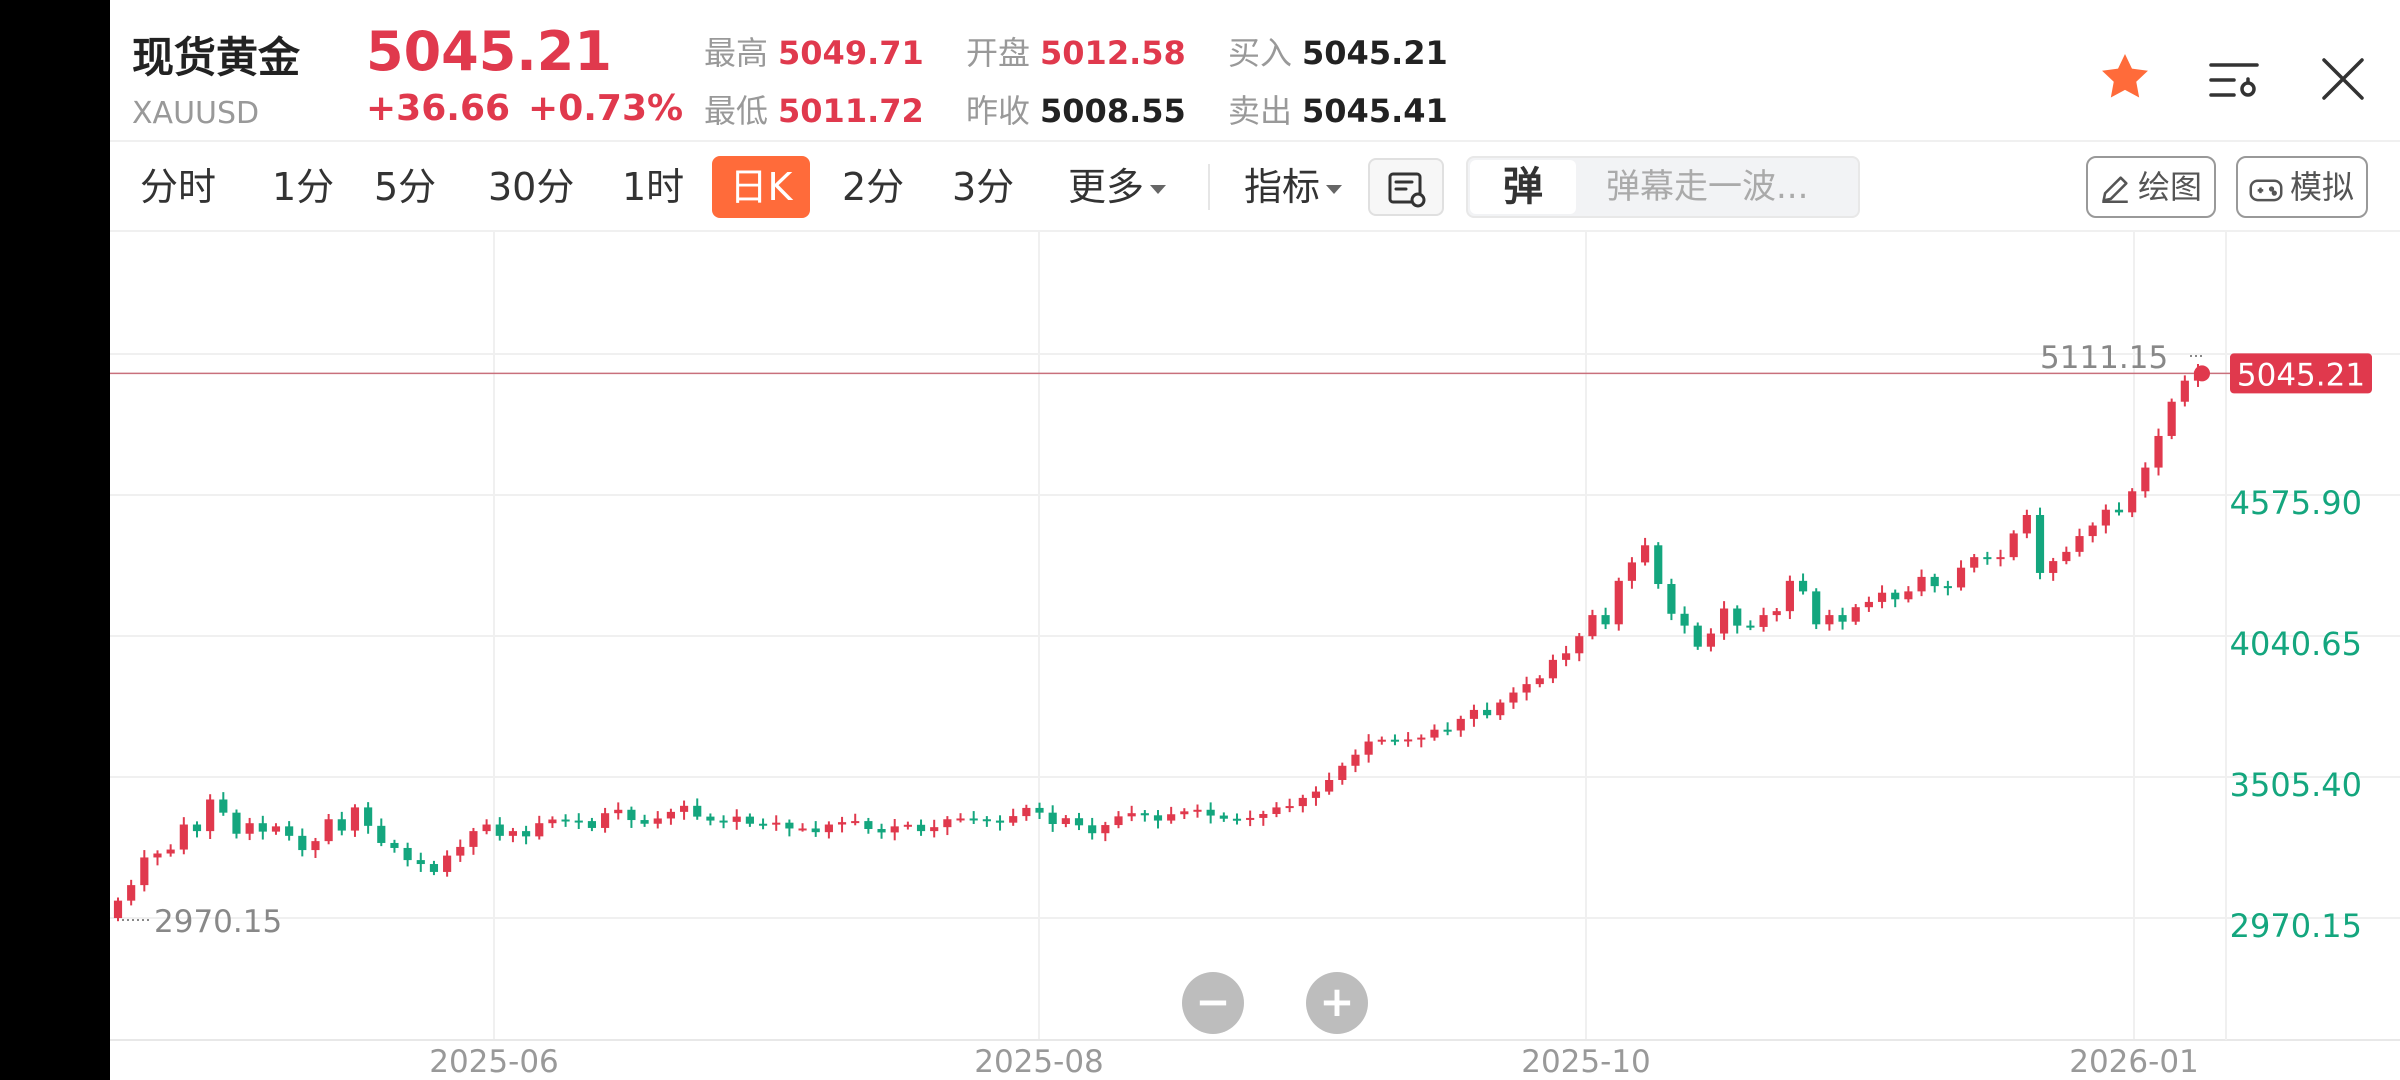  Describe the element at coordinates (2151, 187) in the screenshot. I see `draw-button: 绘图` at that location.